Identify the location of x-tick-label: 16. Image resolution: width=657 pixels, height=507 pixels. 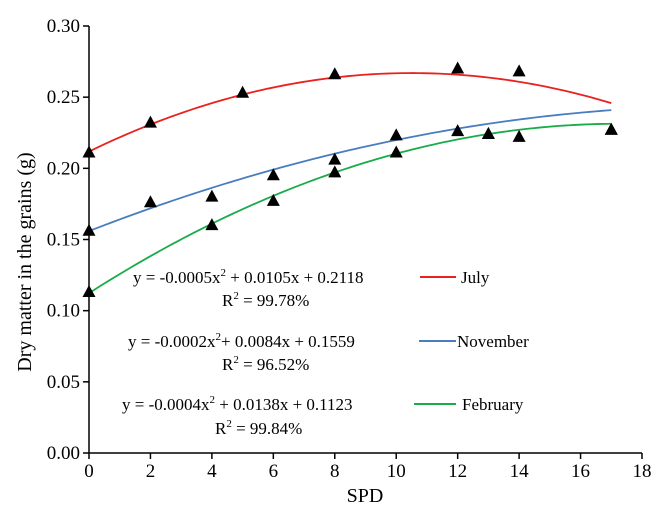
(580, 471).